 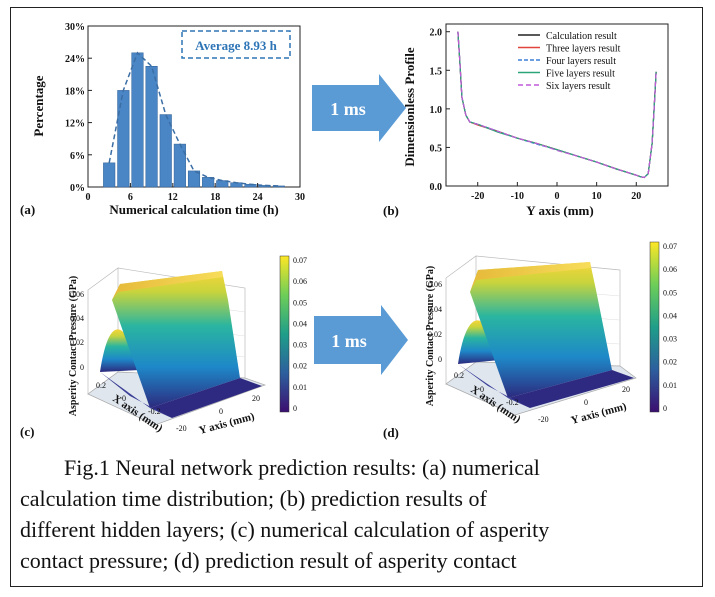 I want to click on y-tick-label: 0.0, so click(x=436, y=187).